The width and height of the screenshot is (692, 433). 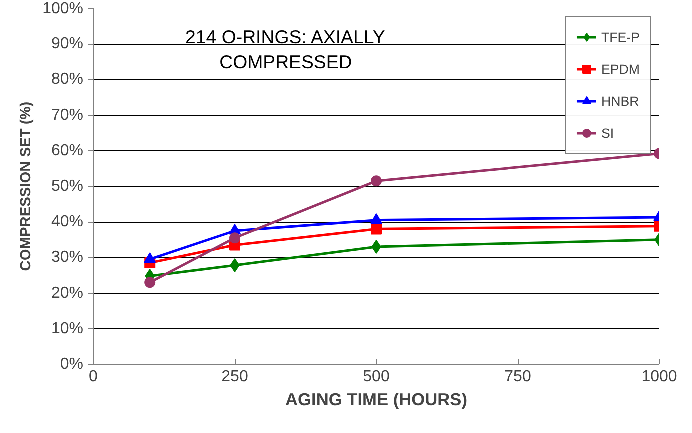 What do you see at coordinates (620, 101) in the screenshot?
I see `legend-label: HNBR` at bounding box center [620, 101].